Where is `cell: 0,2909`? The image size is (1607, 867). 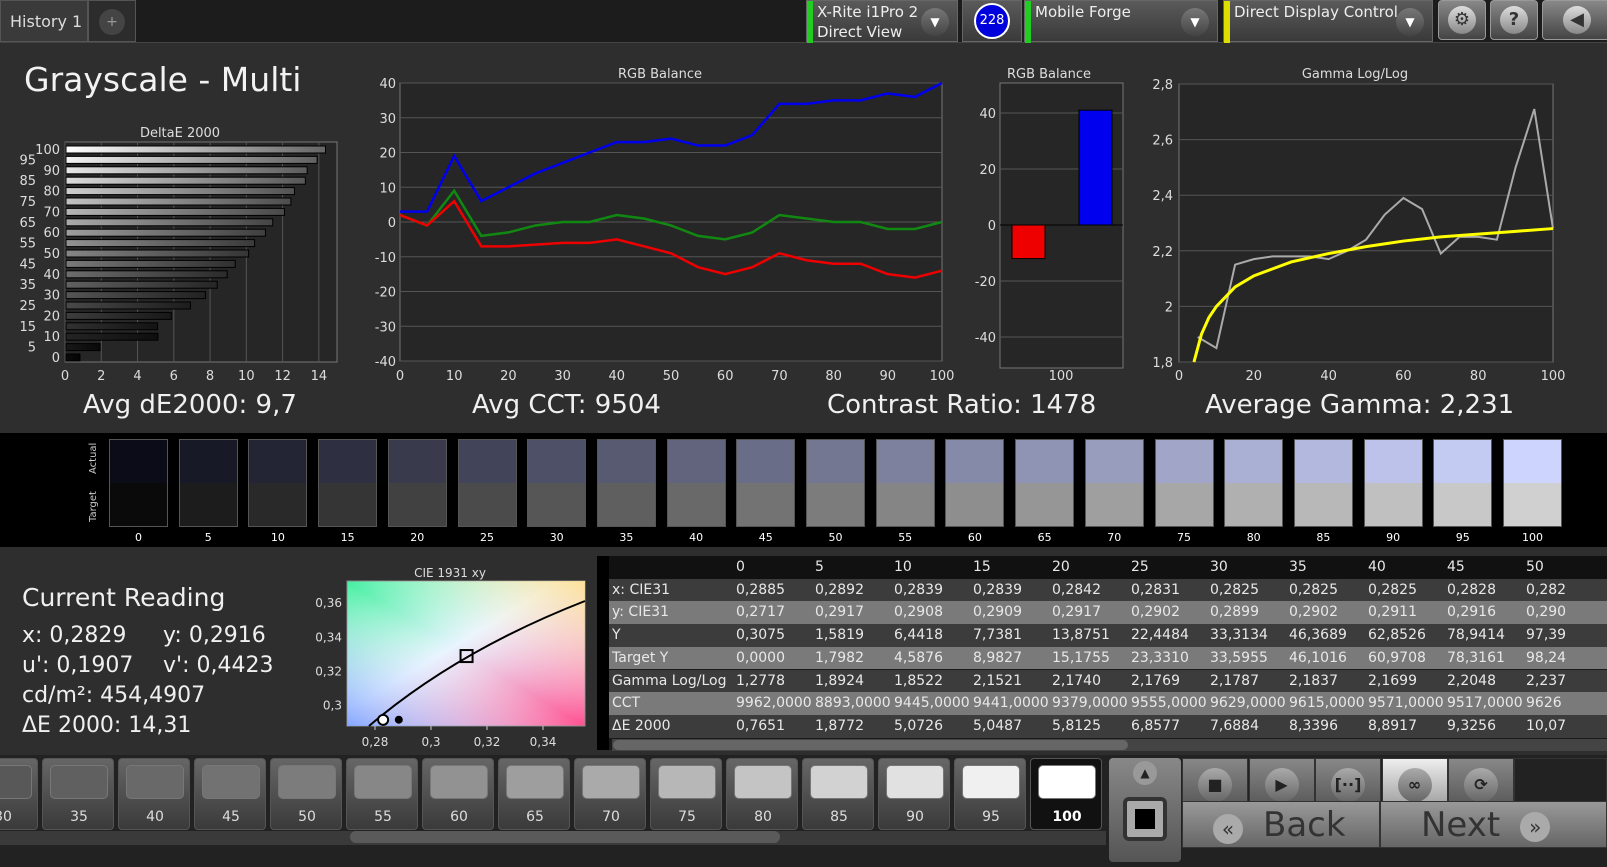
cell: 0,2909 is located at coordinates (997, 612).